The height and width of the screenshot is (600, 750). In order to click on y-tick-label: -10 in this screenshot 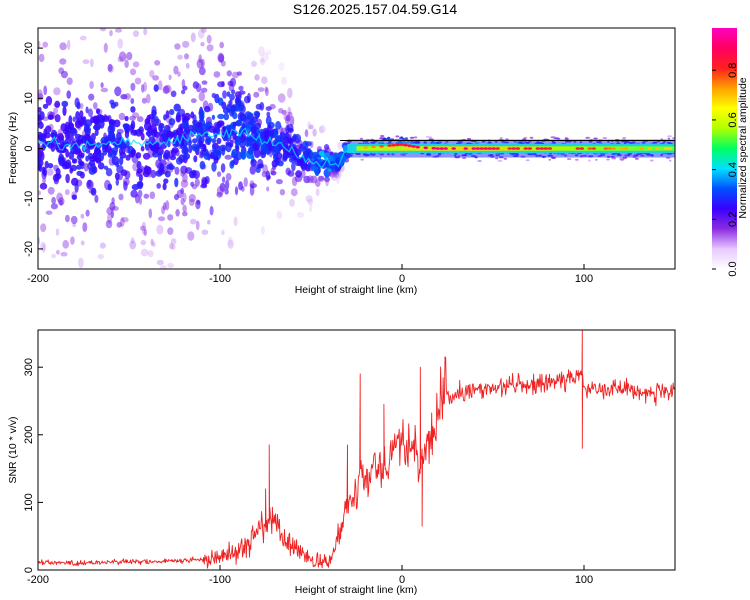, I will do `click(29, 199)`.